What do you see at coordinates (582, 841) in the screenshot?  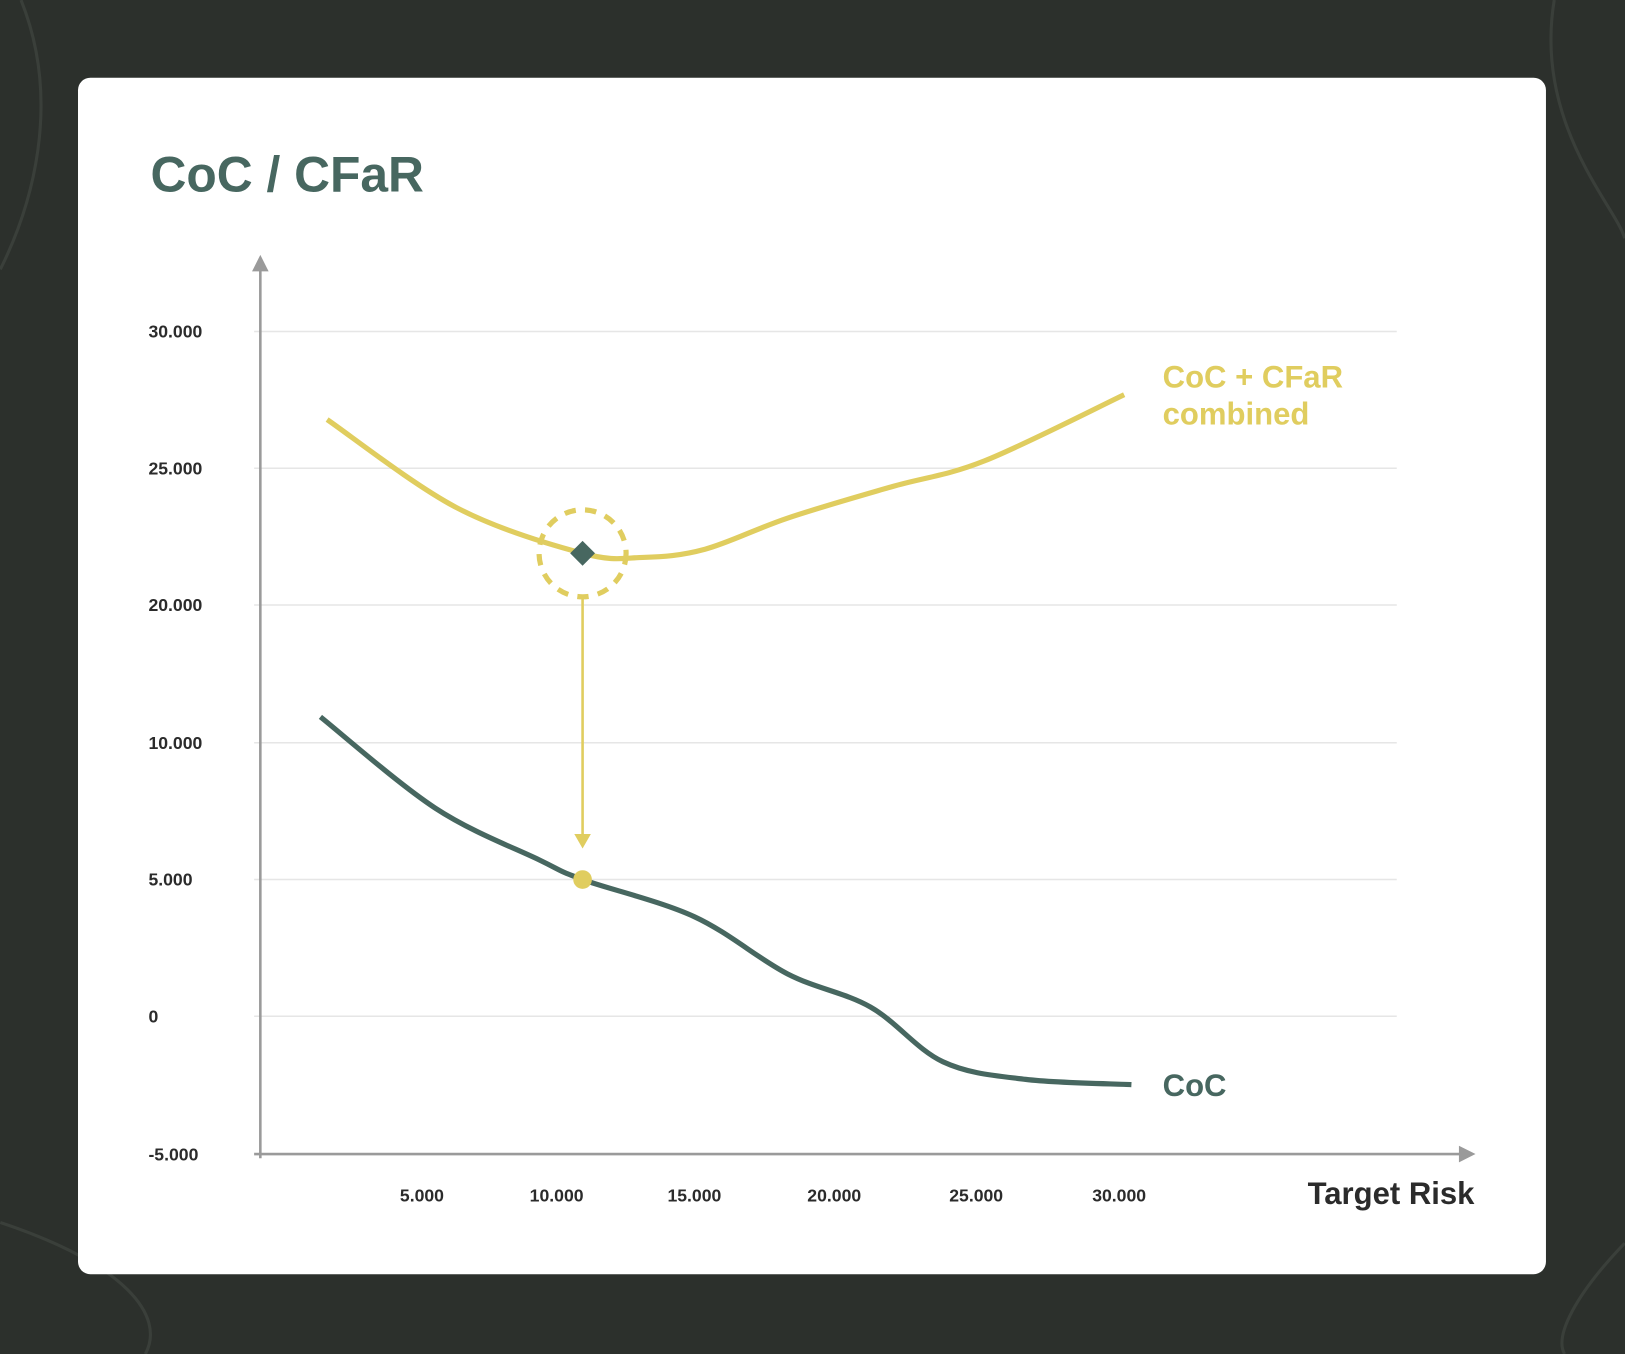 I see `arrow-head-icon` at bounding box center [582, 841].